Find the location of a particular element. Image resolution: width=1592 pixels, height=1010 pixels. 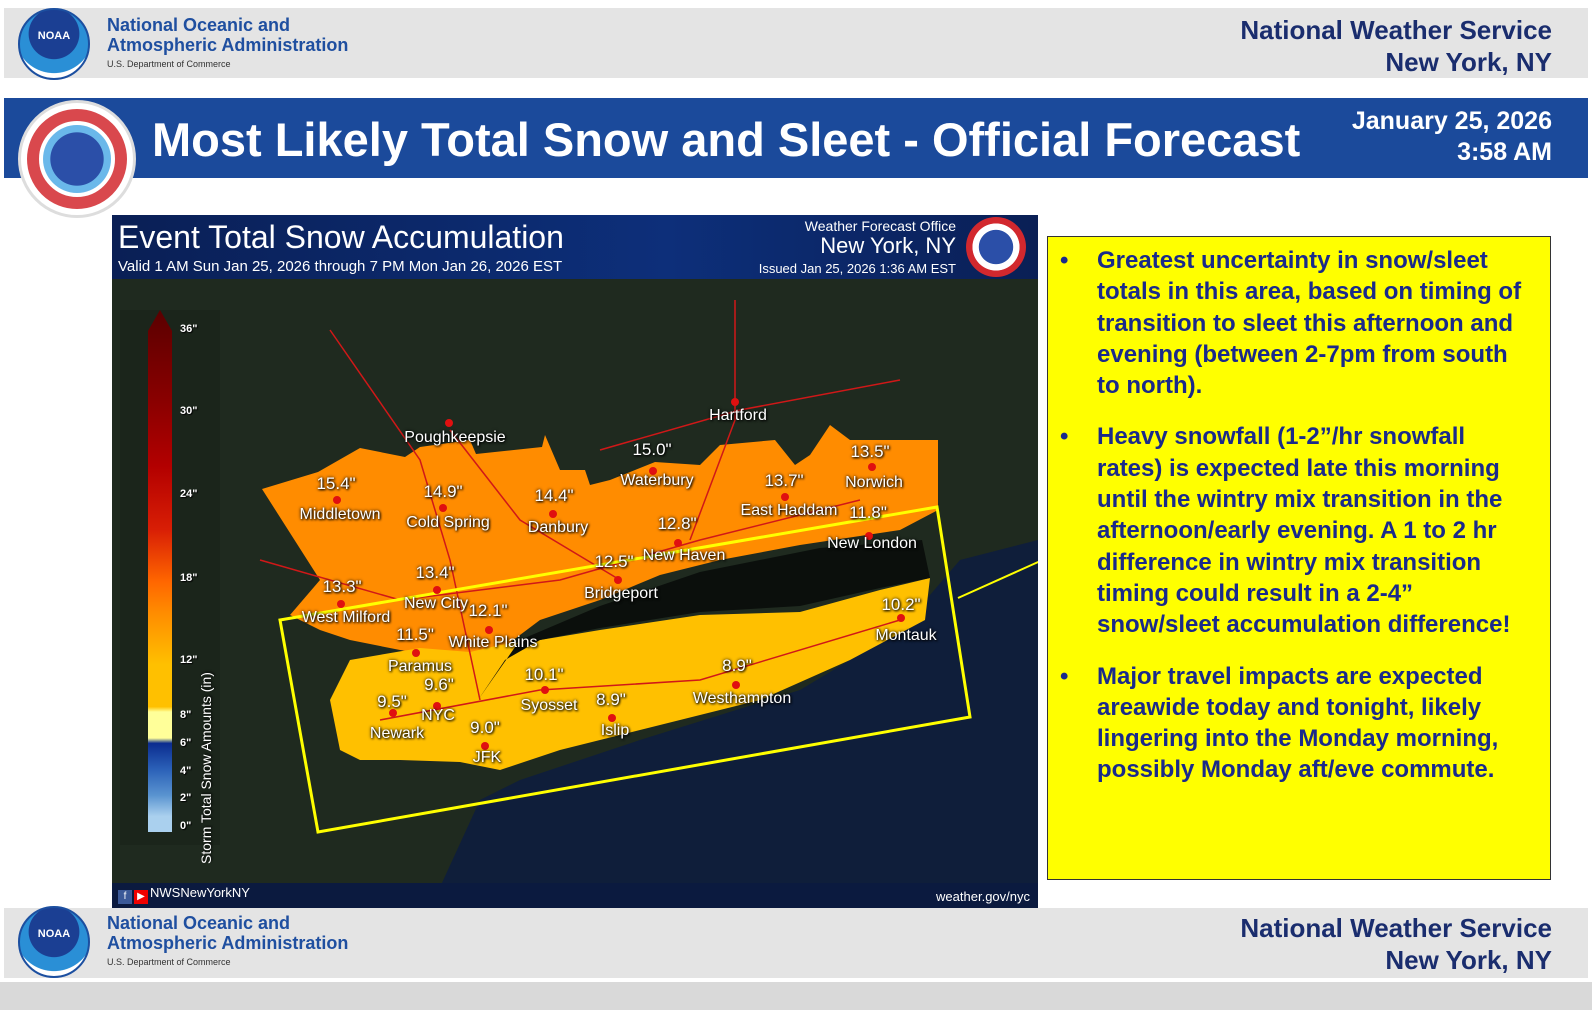

snow-amount: 12.5" is located at coordinates (614, 561).